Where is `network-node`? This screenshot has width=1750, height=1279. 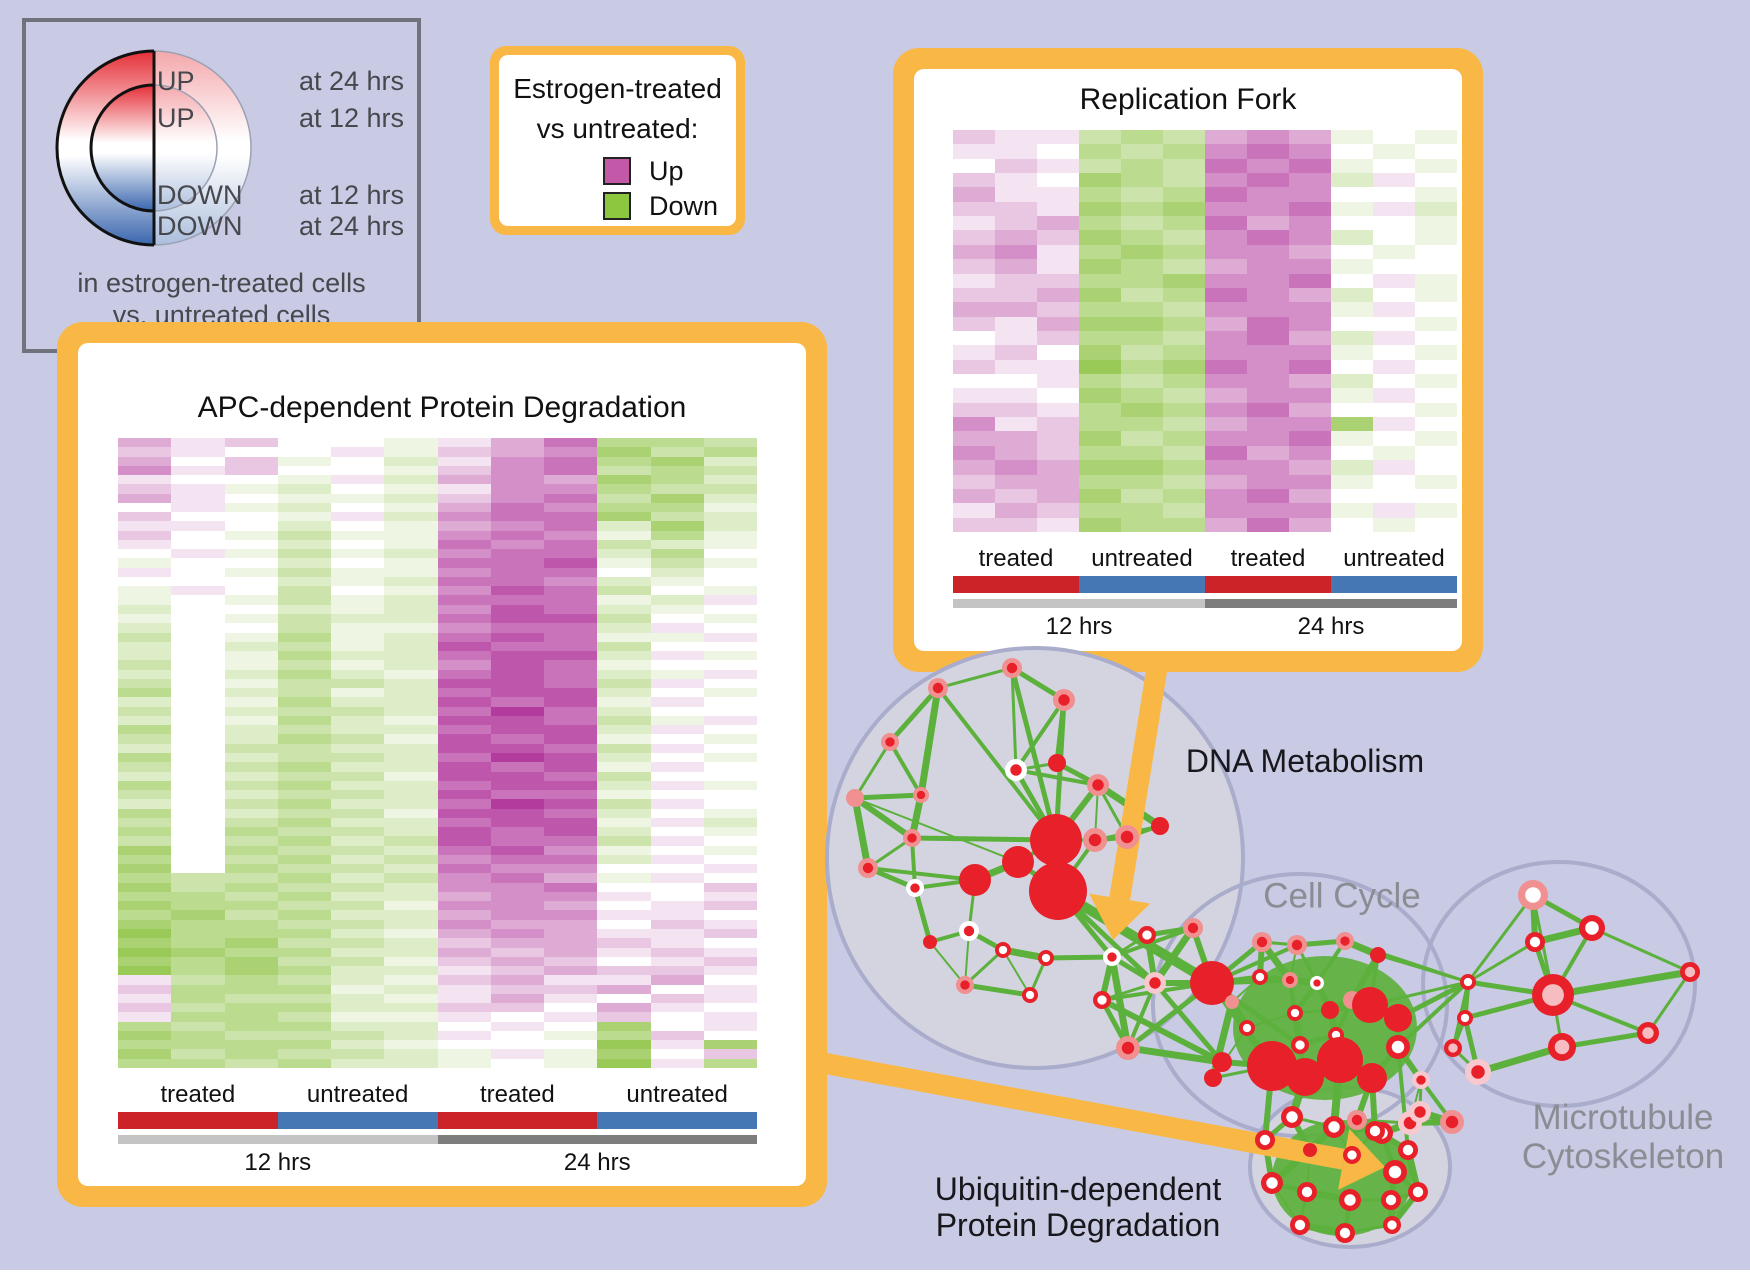 network-node is located at coordinates (1305, 1077).